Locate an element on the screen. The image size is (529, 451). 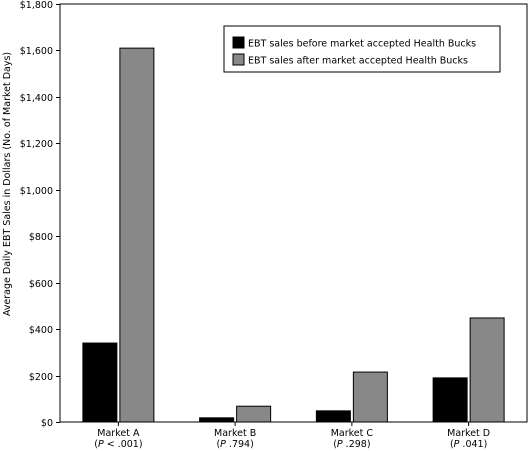
y-tick-label: $1,600 is located at coordinates (36, 51).